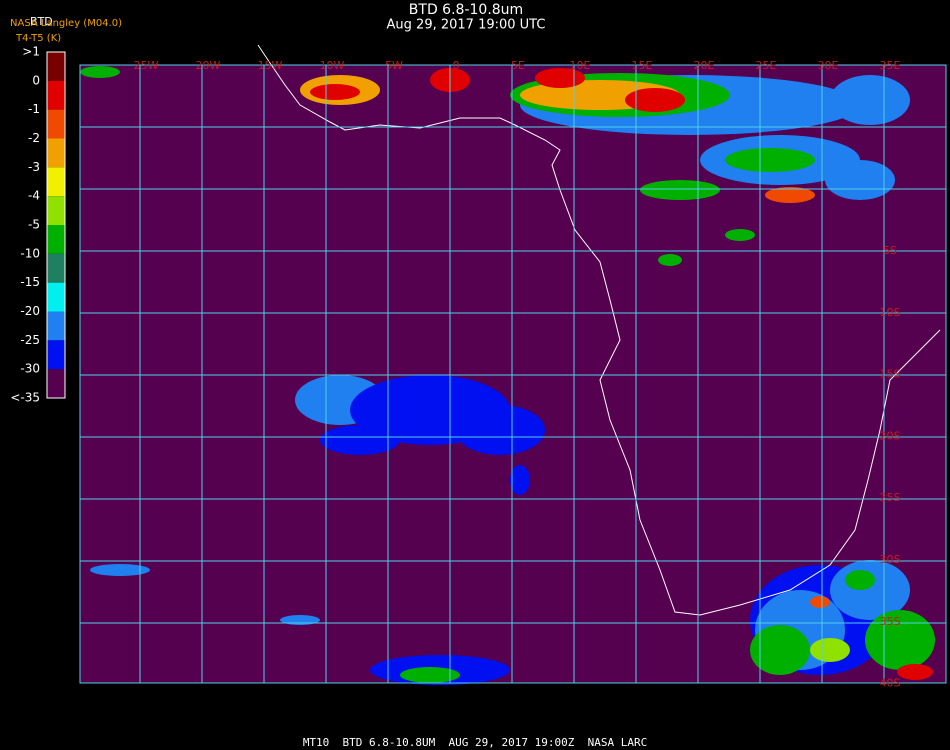  What do you see at coordinates (890, 559) in the screenshot?
I see `latitude-label: 30S` at bounding box center [890, 559].